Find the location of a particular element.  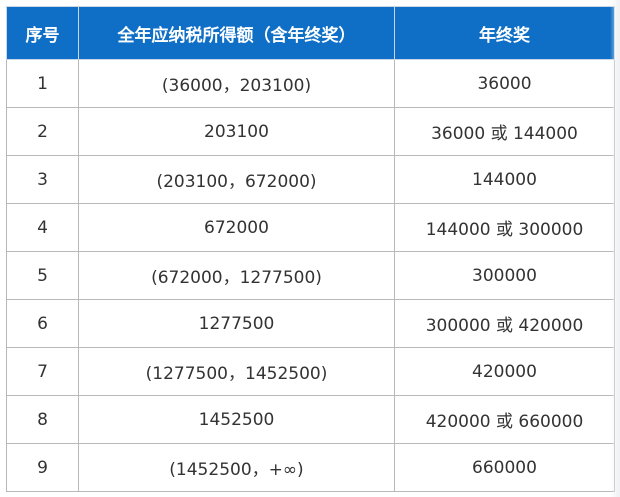

table-row: 7 (1277500，1452500) 420000 is located at coordinates (310, 371).